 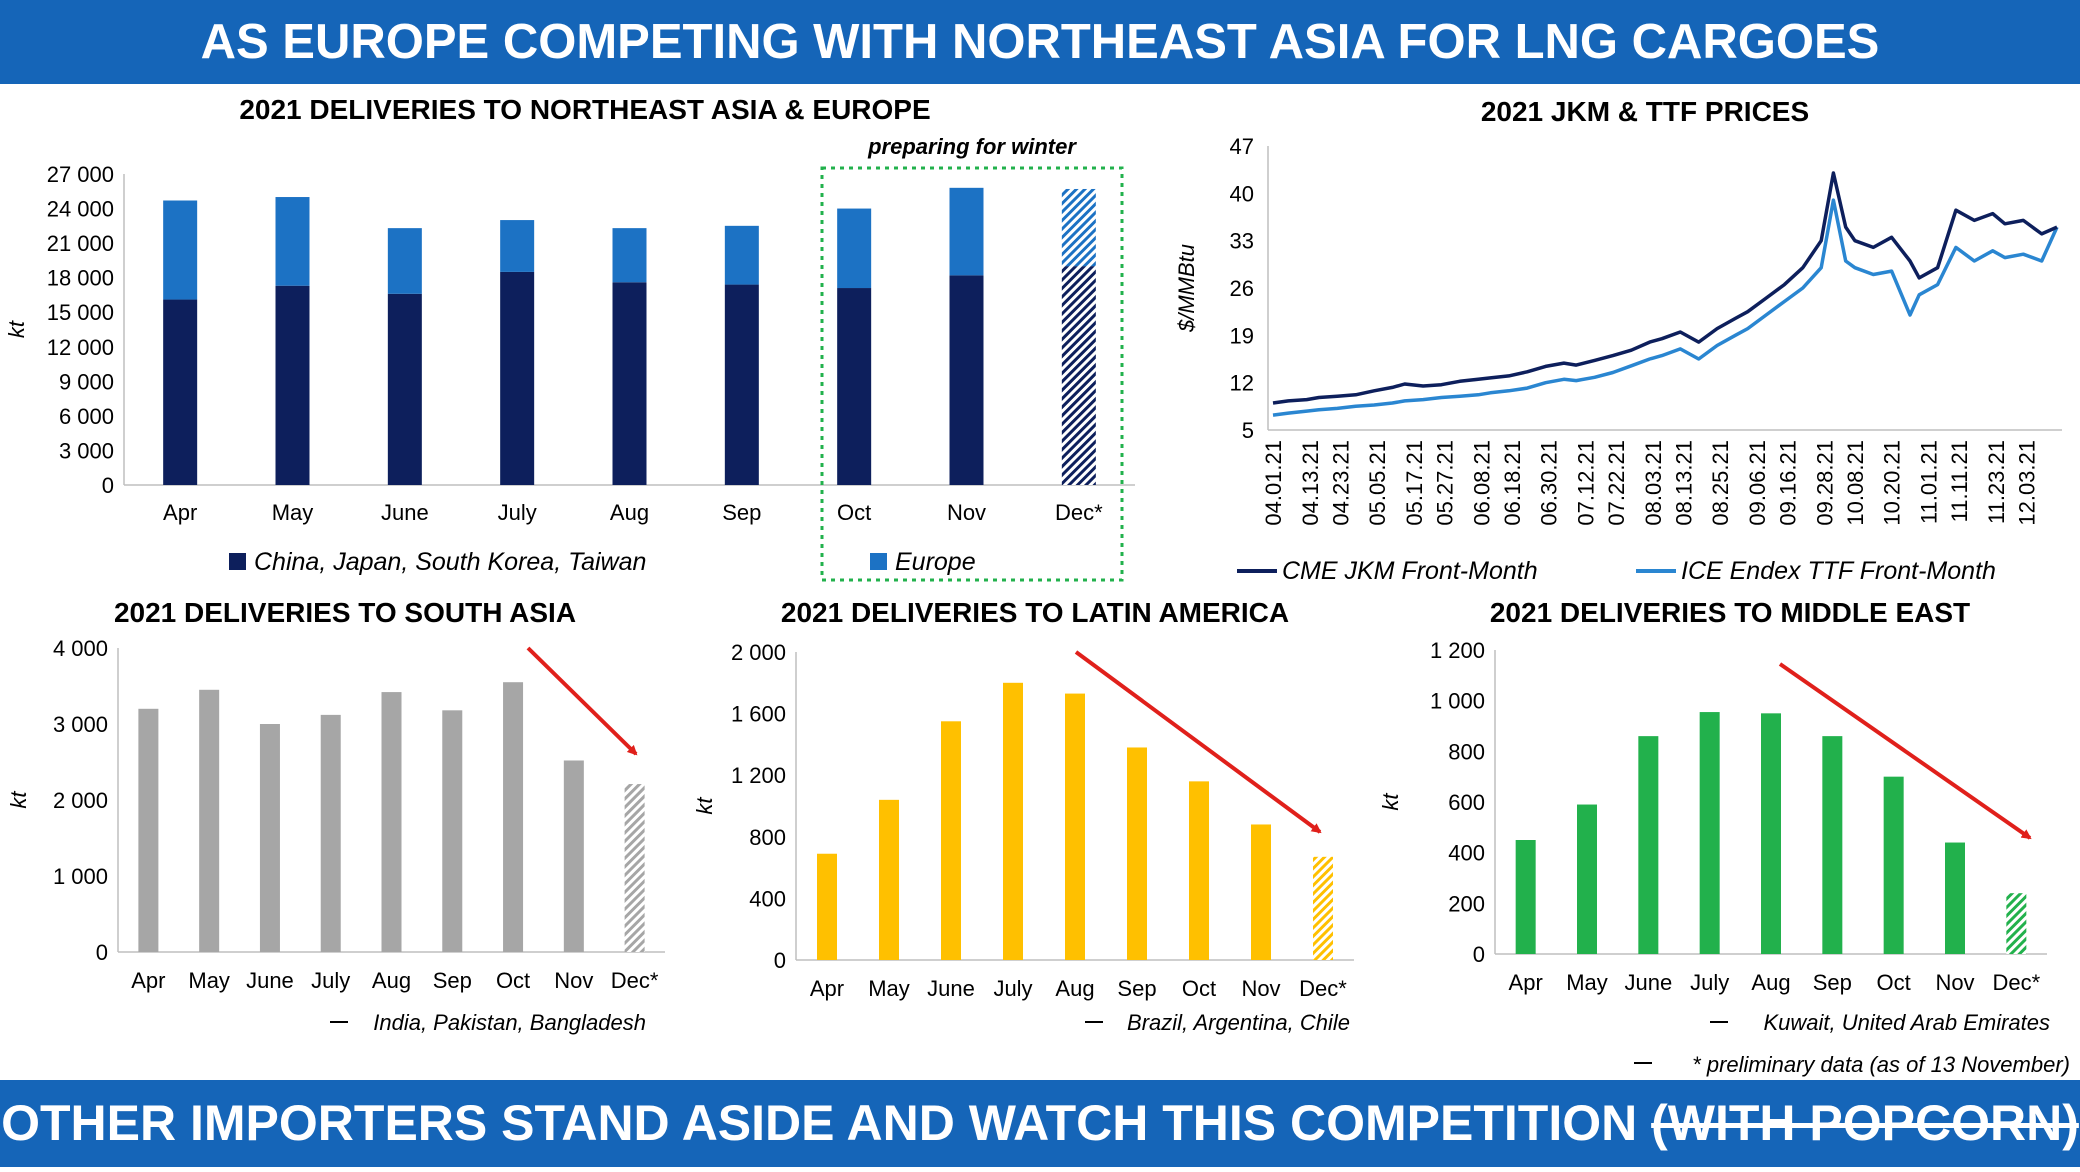 What do you see at coordinates (1881, 1064) in the screenshot?
I see `footnote-text: * preliminary data (as of 13 November)` at bounding box center [1881, 1064].